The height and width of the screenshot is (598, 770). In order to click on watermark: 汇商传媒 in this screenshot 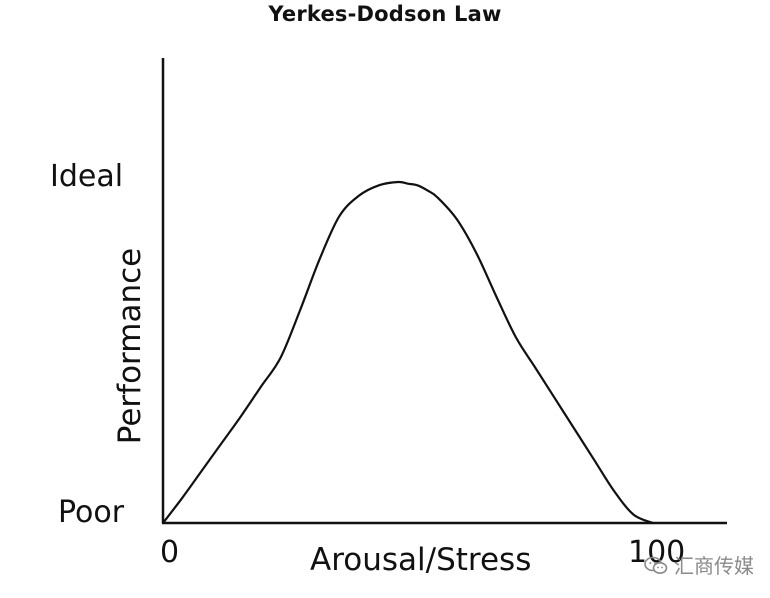, I will do `click(699, 566)`.